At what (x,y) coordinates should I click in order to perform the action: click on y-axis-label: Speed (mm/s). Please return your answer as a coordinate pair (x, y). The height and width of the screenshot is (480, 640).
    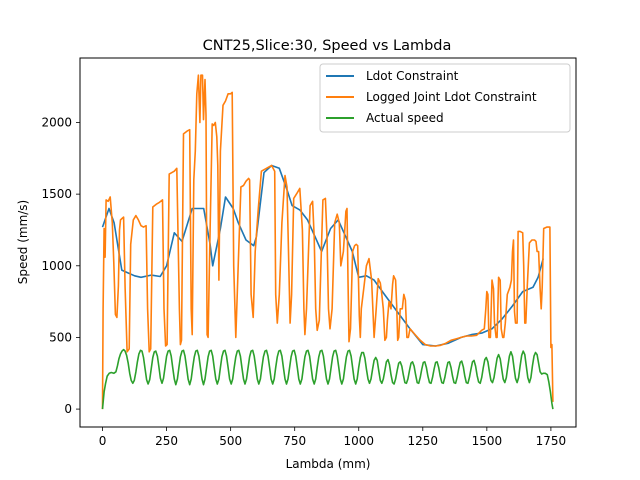
    Looking at the image, I should click on (23, 242).